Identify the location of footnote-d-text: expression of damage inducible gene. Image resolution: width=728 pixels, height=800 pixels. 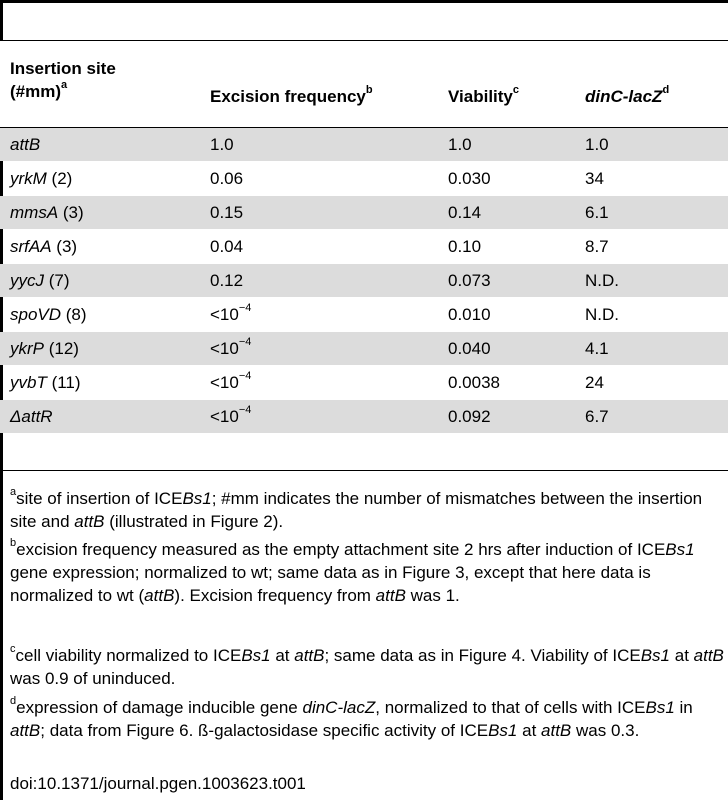
(159, 707).